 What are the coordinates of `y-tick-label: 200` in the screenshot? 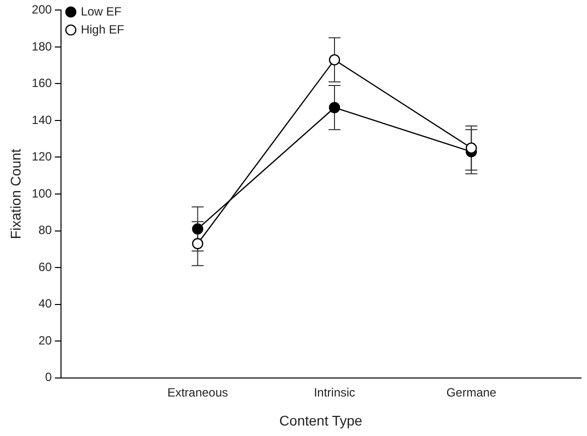 It's located at (42, 9).